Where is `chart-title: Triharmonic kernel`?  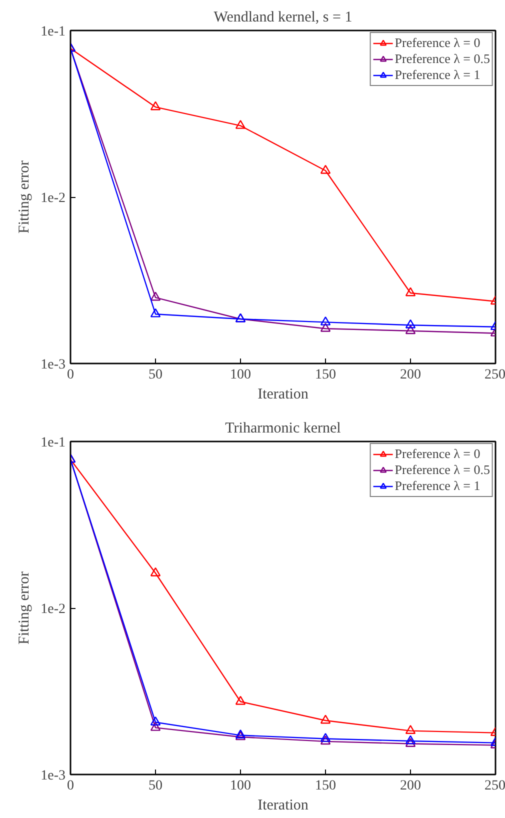
chart-title: Triharmonic kernel is located at coordinates (283, 428).